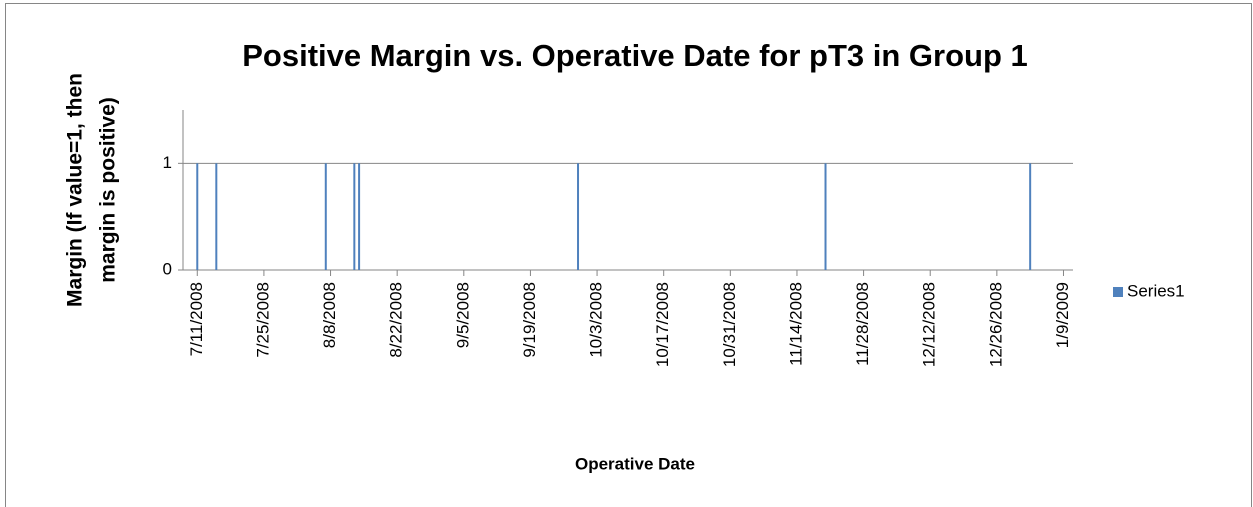  Describe the element at coordinates (1062, 315) in the screenshot. I see `x-tick-label: 1/9/2009` at that location.